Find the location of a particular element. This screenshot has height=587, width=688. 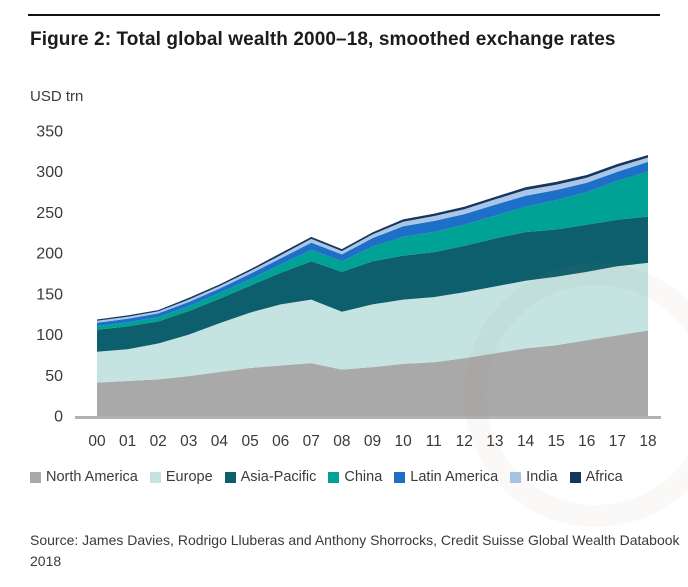

y-axis-label: 50 is located at coordinates (54, 376).